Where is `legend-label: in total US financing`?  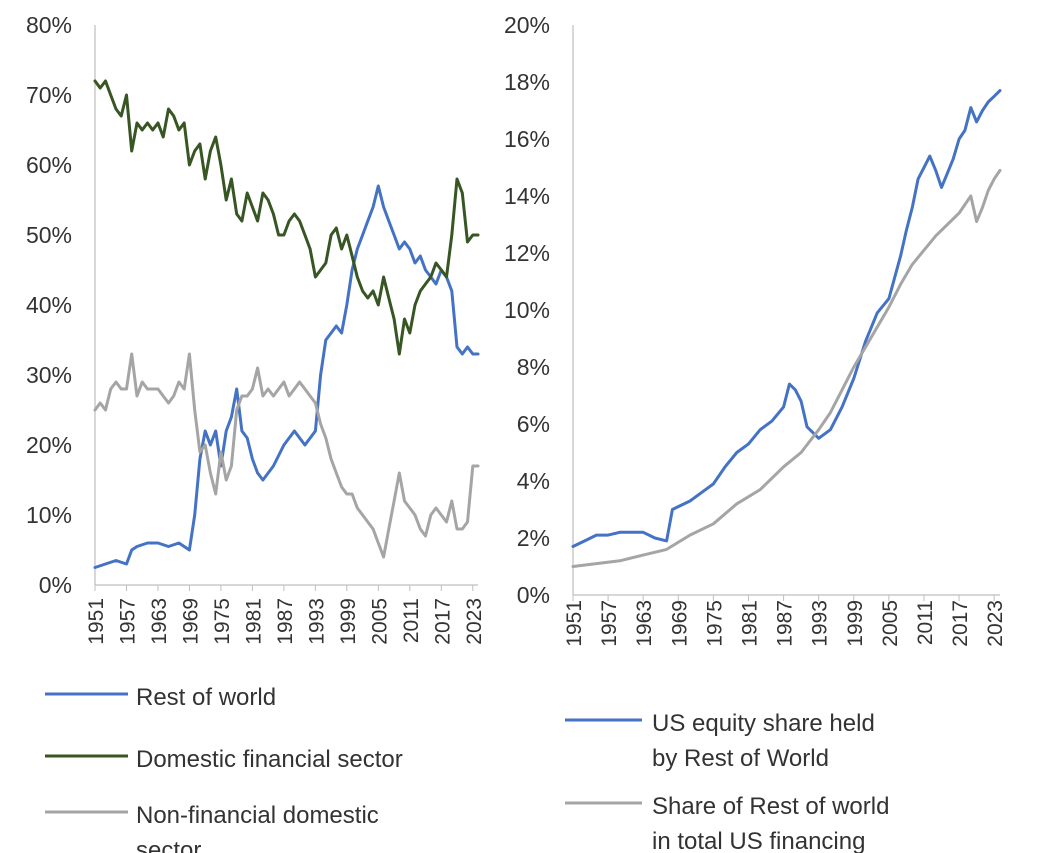 legend-label: in total US financing is located at coordinates (758, 840).